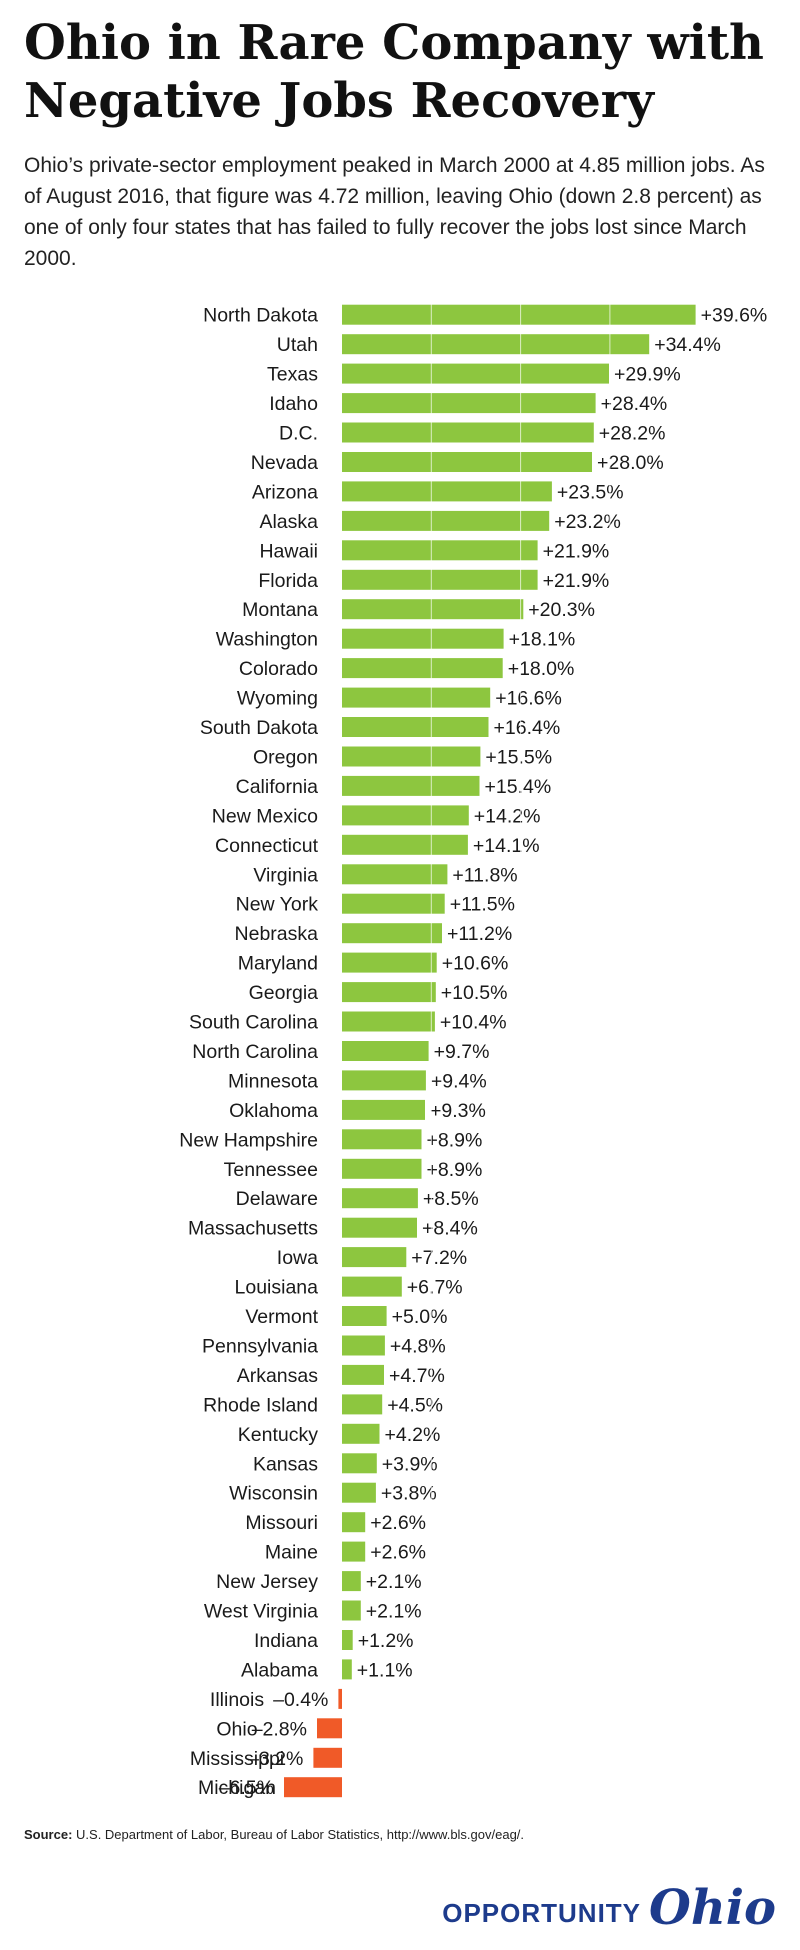  Describe the element at coordinates (297, 1258) in the screenshot. I see `category-label-iowa: Iowa` at that location.